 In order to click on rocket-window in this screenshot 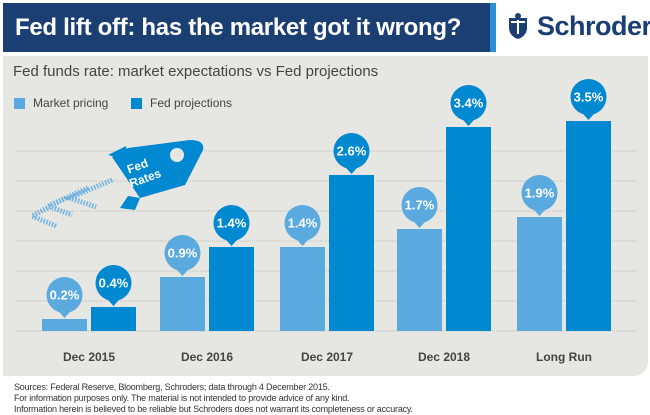, I will do `click(177, 155)`.